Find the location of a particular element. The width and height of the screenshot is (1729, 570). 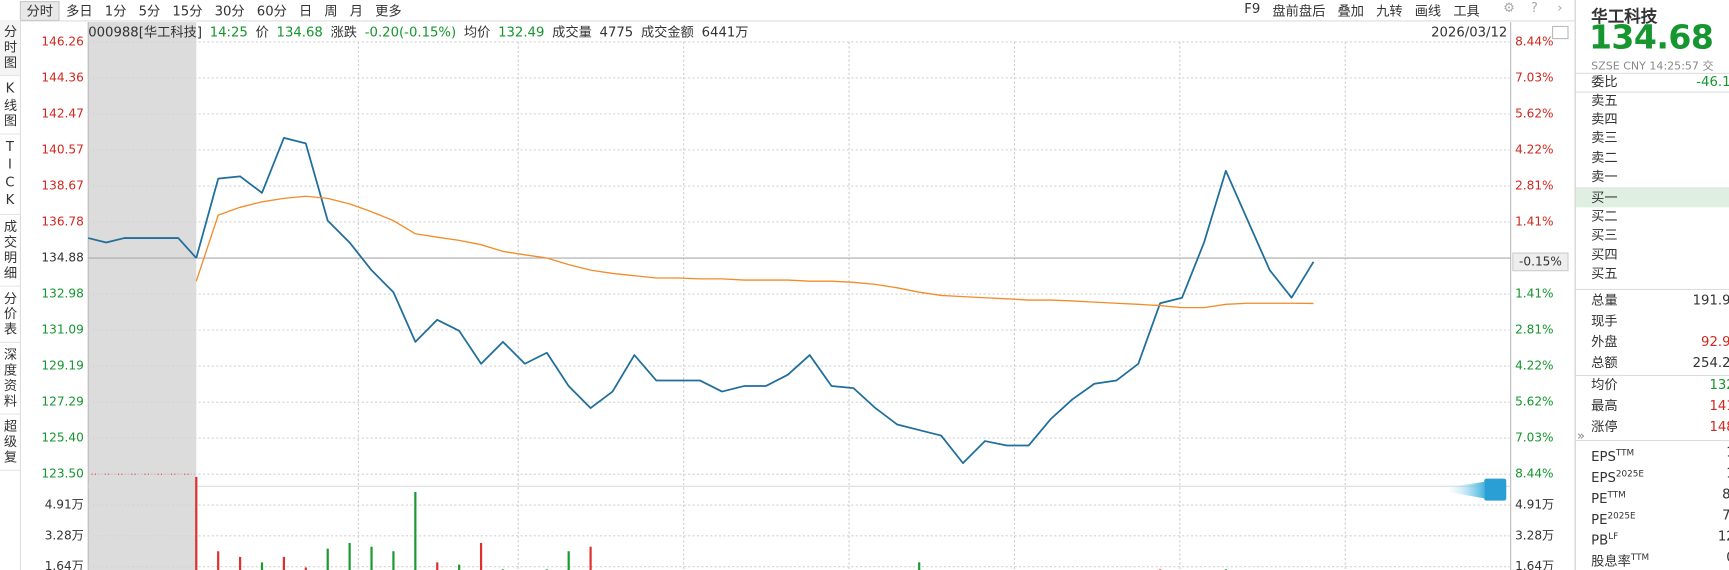

fundamental-sup: LF is located at coordinates (1613, 536).